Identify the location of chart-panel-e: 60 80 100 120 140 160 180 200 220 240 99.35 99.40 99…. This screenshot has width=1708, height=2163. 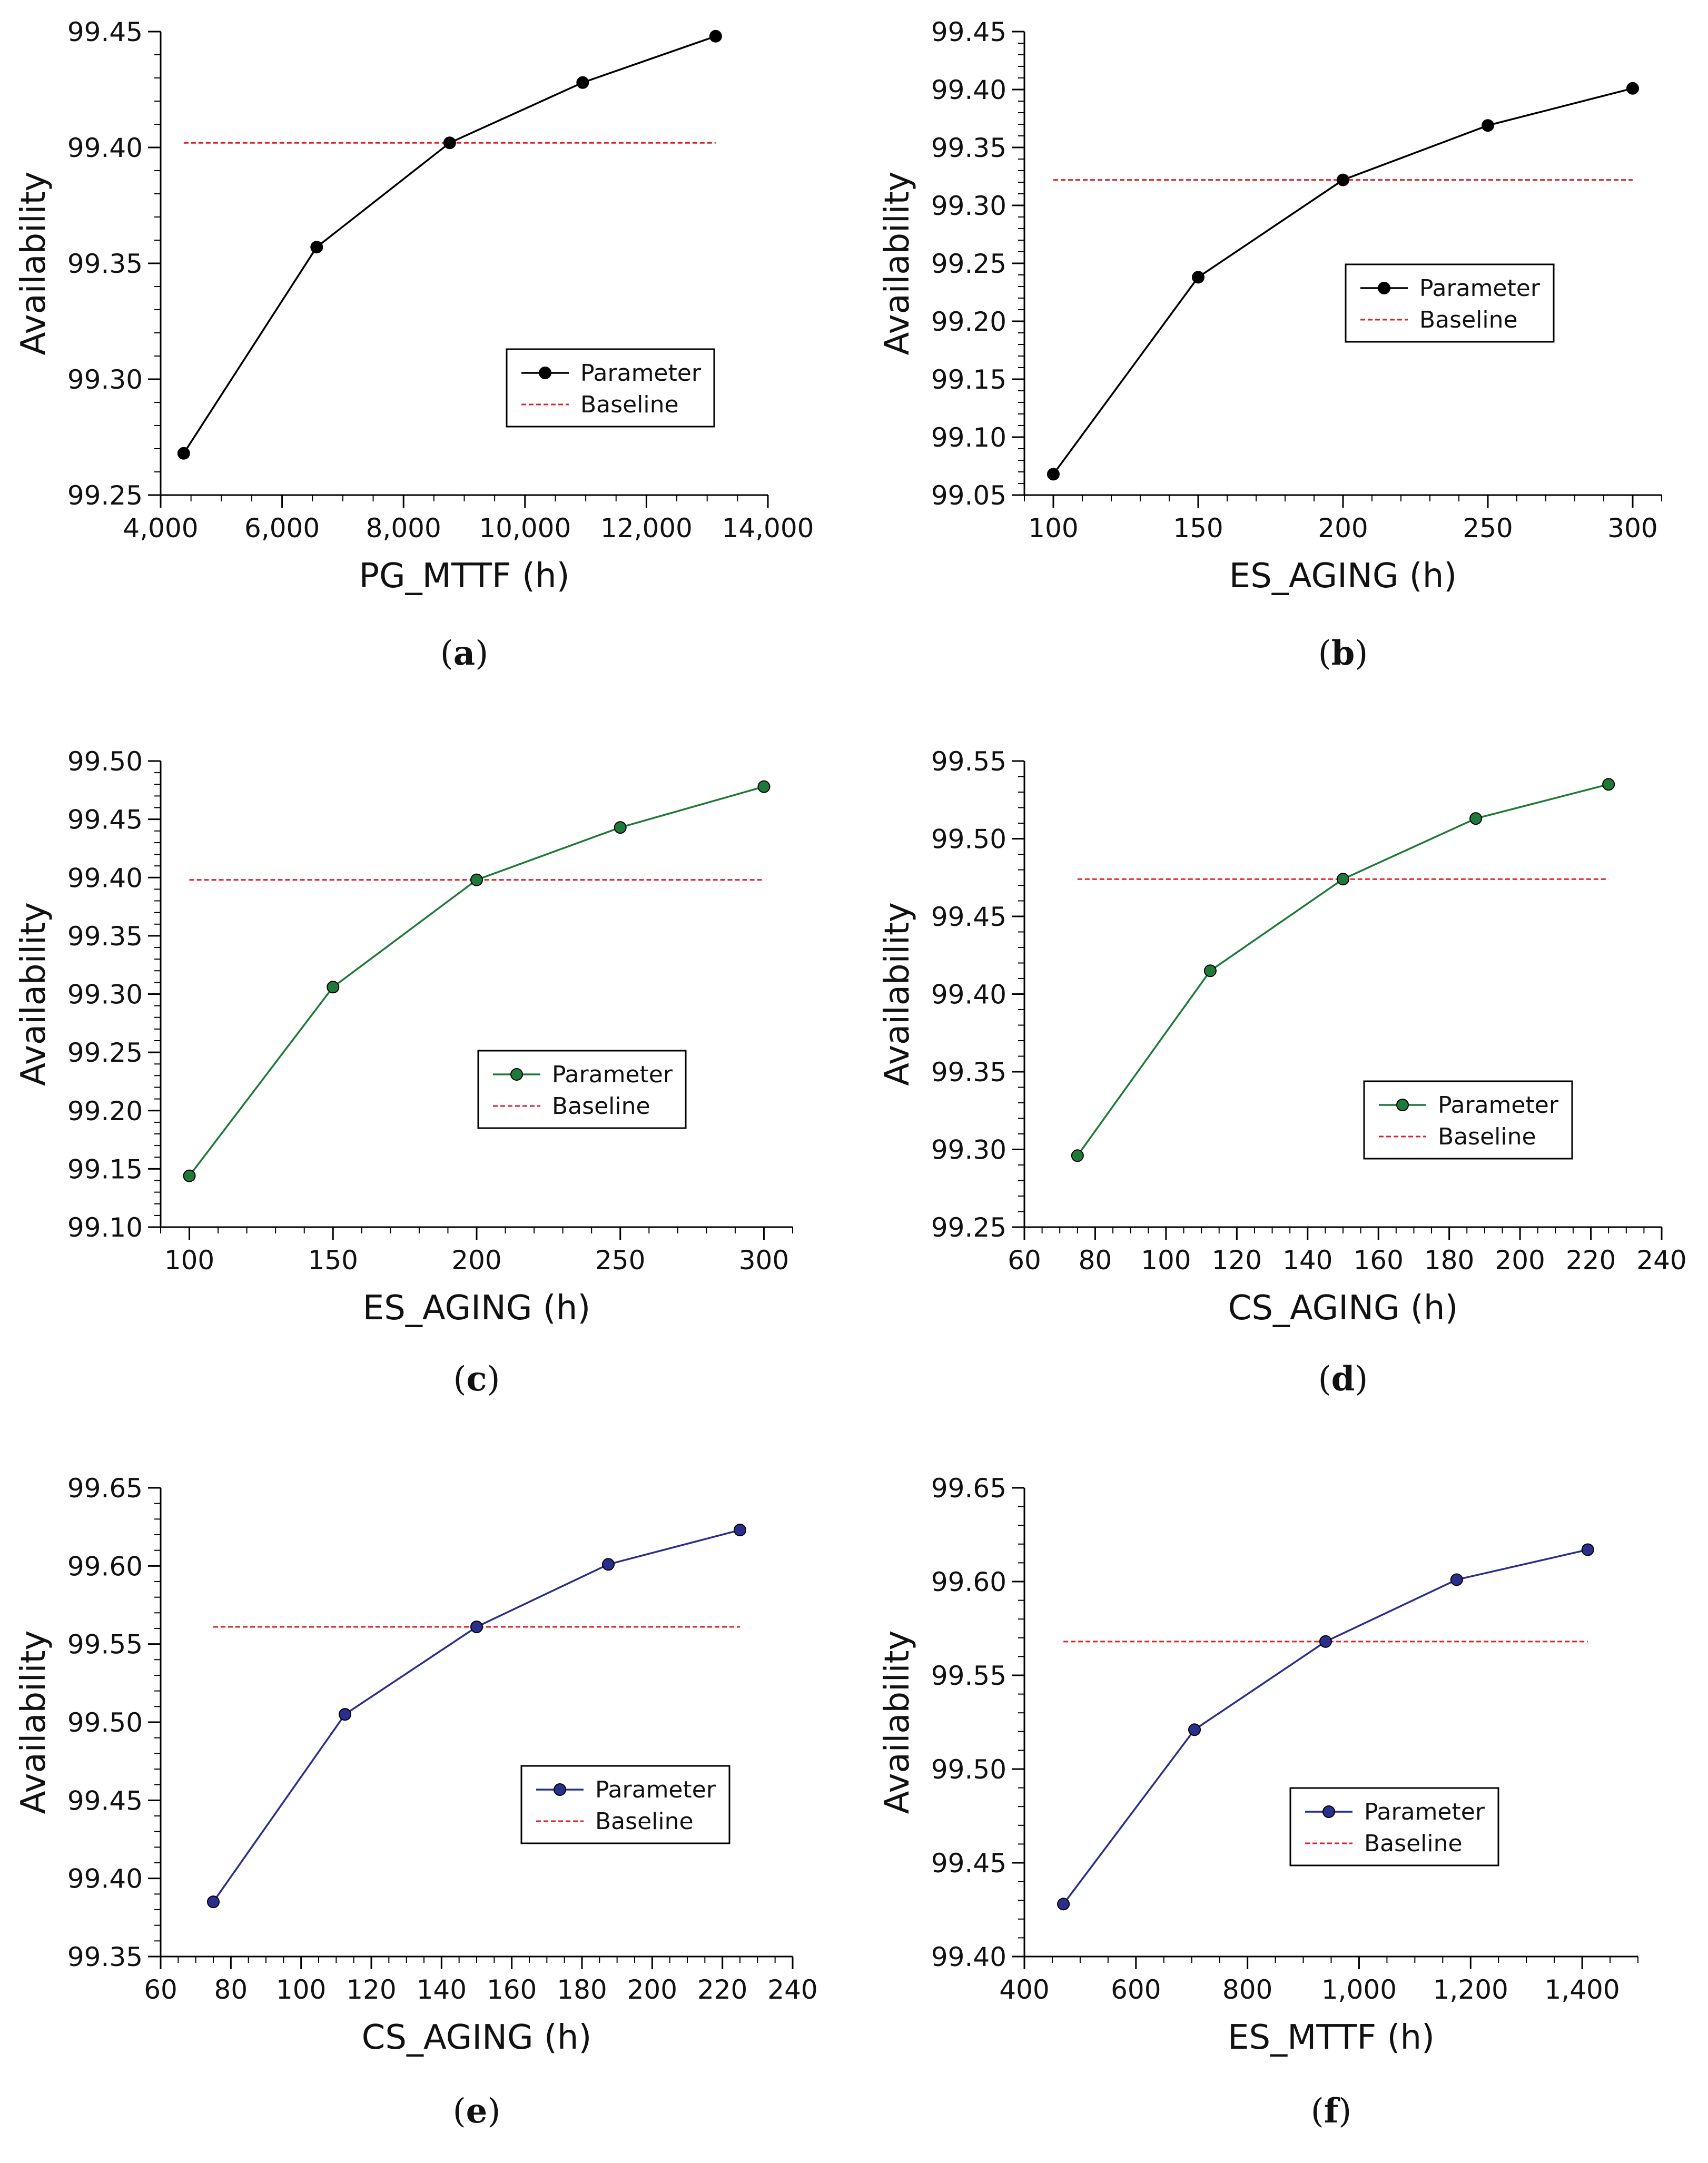
(416, 1802).